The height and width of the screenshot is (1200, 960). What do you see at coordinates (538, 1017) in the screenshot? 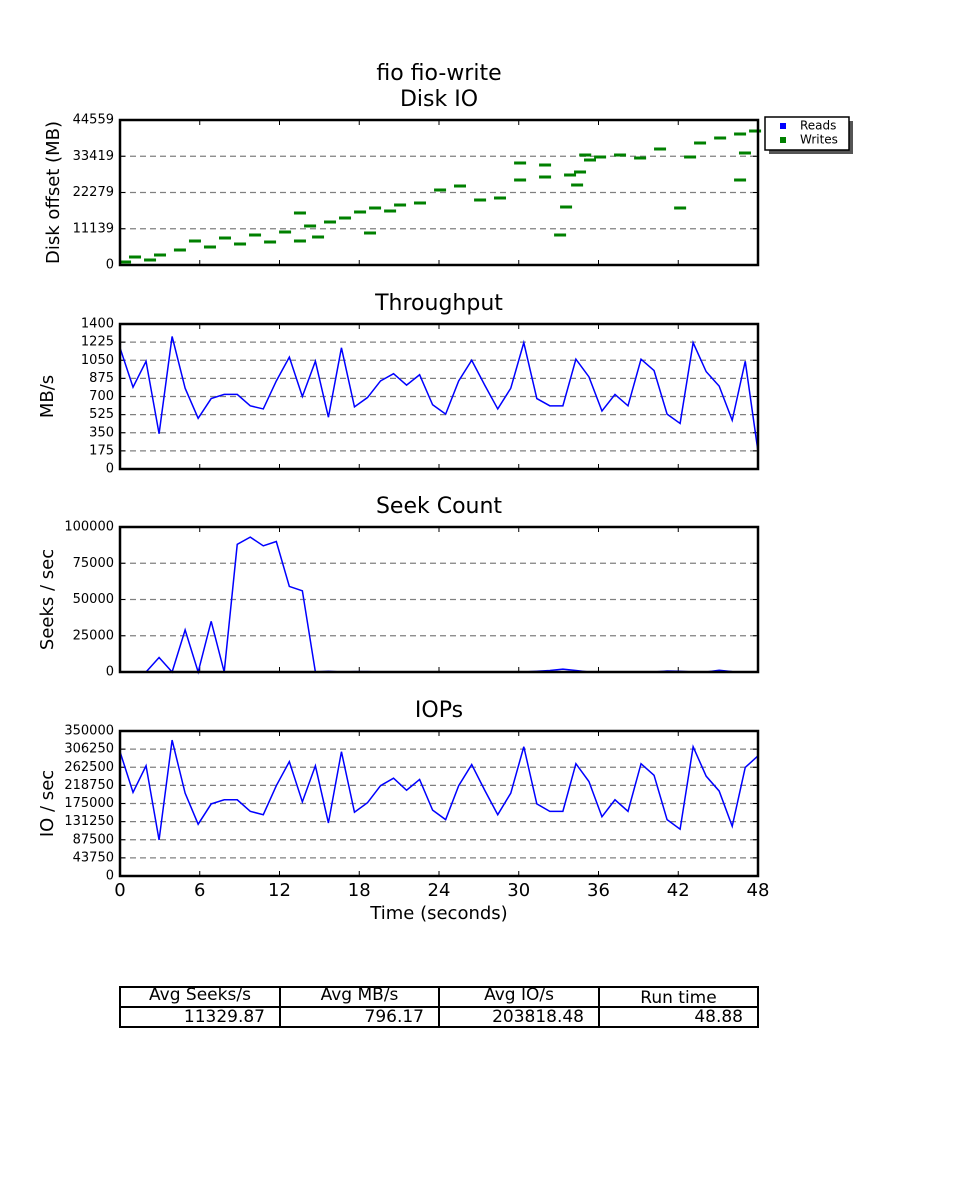
I see `table-value: 203818.48` at bounding box center [538, 1017].